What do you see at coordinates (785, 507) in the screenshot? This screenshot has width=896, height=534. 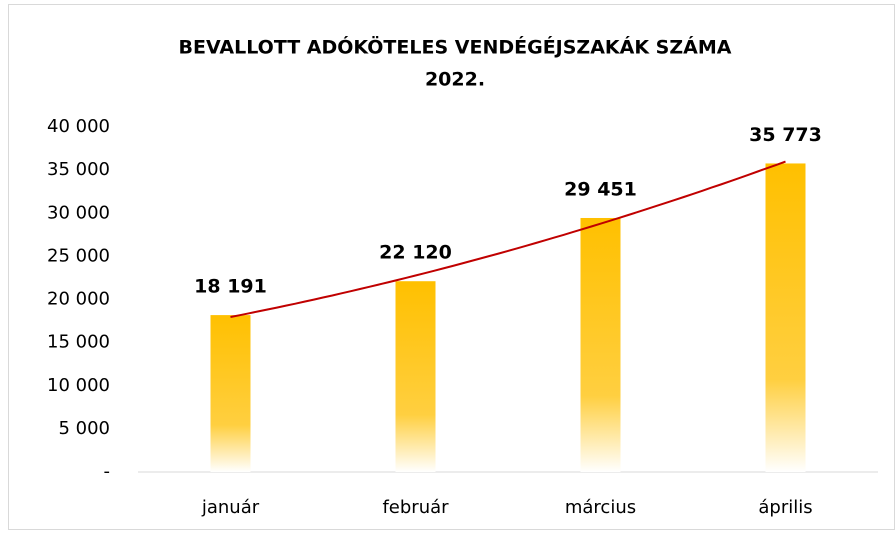 I see `x-tick-label: április` at bounding box center [785, 507].